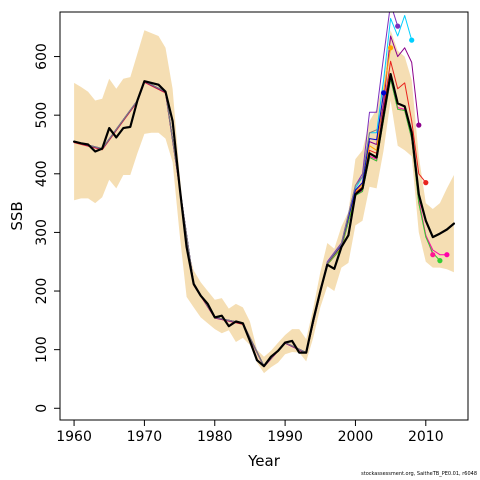  What do you see at coordinates (17, 215) in the screenshot?
I see `y-axis-label: SSB` at bounding box center [17, 215].